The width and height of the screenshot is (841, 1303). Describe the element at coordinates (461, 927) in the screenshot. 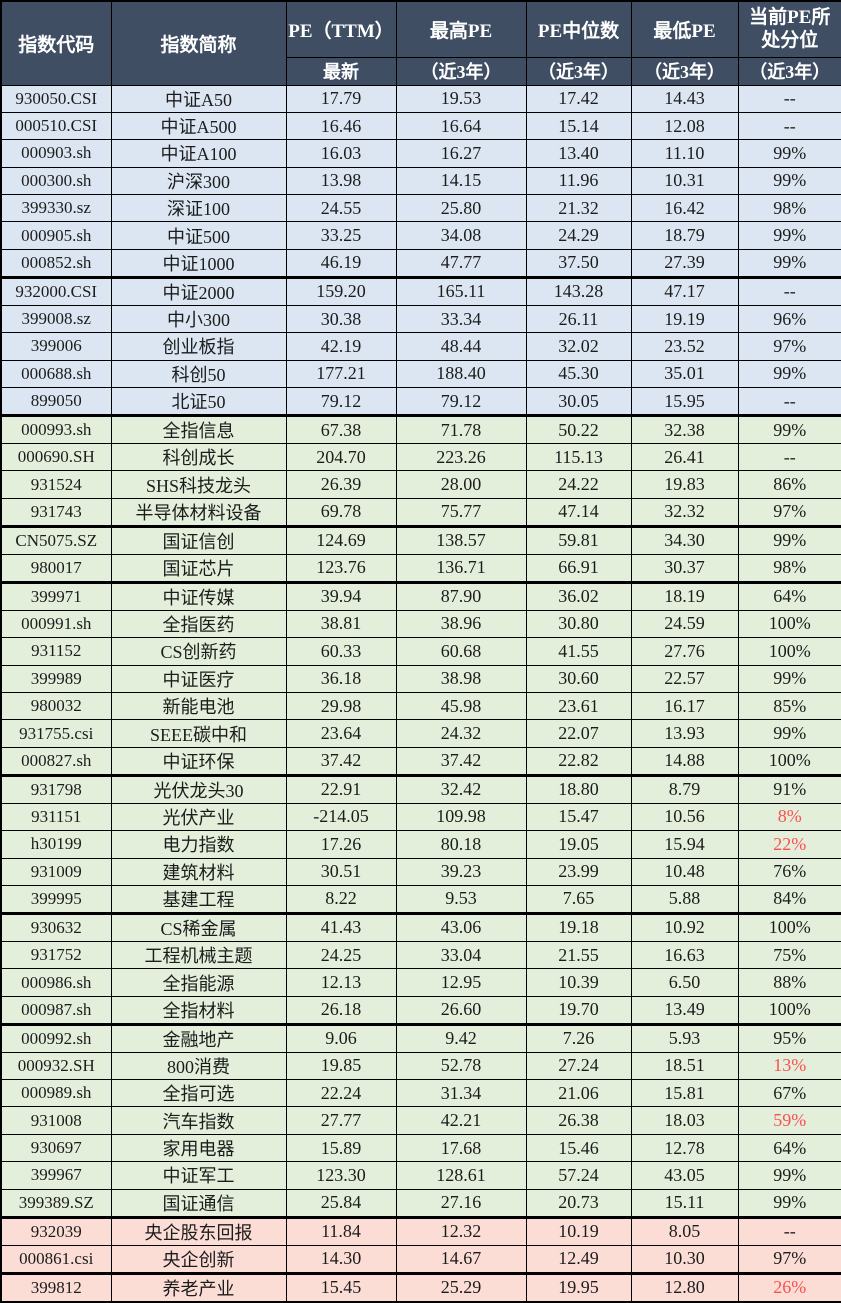

I see `cell-max-pe: 43.06` at that location.